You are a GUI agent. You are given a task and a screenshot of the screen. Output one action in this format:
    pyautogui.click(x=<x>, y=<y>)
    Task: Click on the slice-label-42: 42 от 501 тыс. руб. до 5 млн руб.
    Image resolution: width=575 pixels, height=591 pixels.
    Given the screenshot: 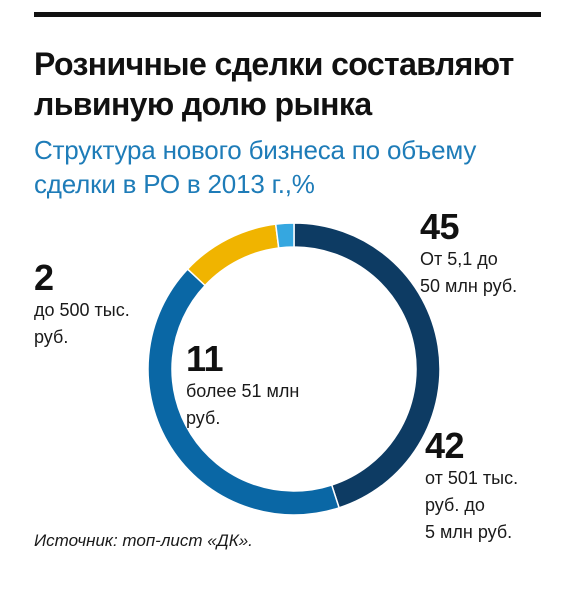 What is the action you would take?
    pyautogui.click(x=471, y=486)
    